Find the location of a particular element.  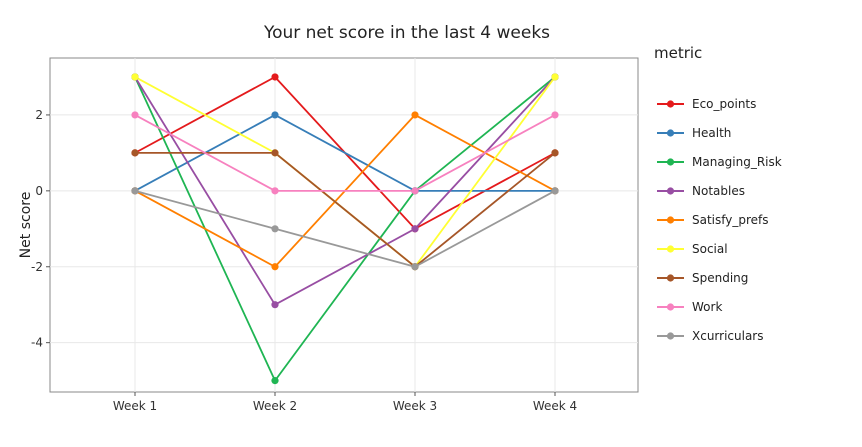

y-tick-label: -4 is located at coordinates (37, 343).